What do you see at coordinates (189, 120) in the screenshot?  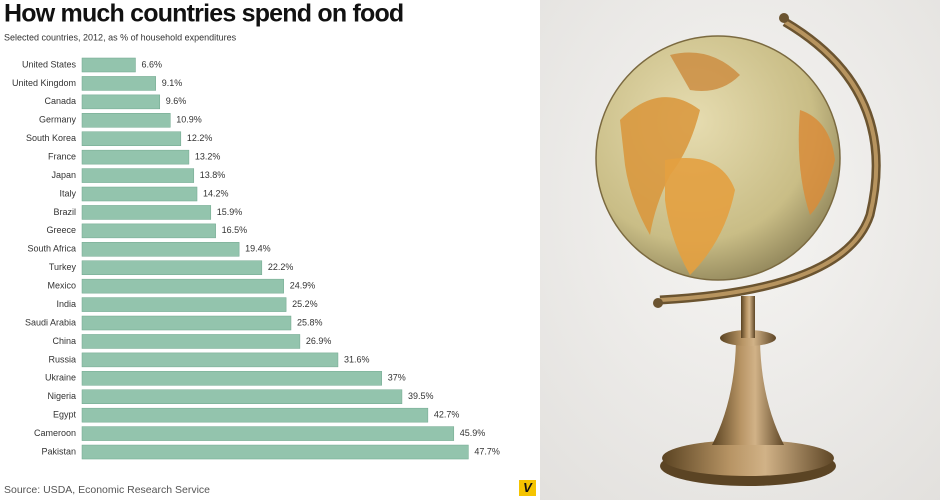 I see `value-label: 10.9%` at bounding box center [189, 120].